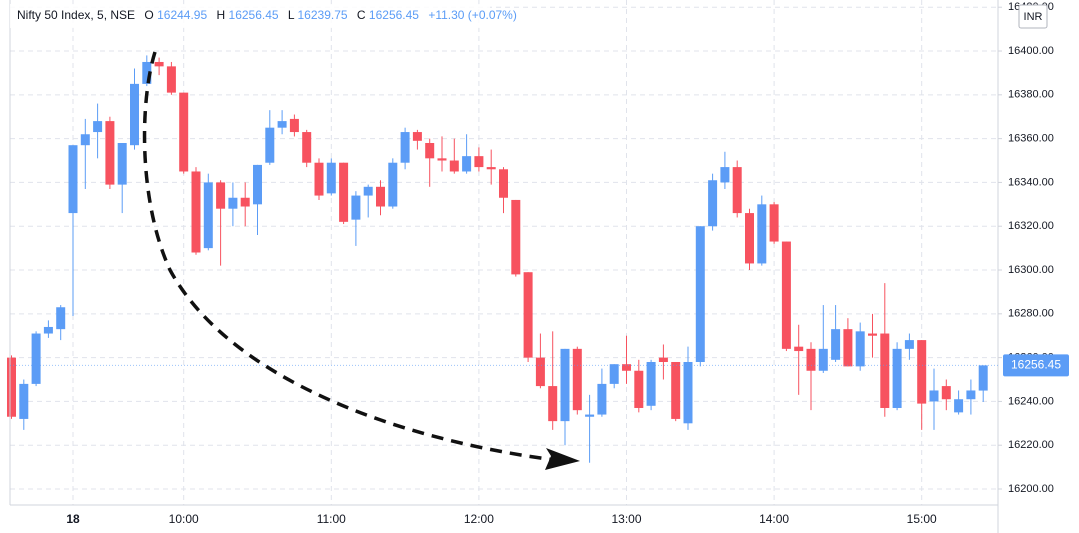 The image size is (1079, 533). Describe the element at coordinates (182, 15) in the screenshot. I see `ohlc-value: 16244.95` at that location.